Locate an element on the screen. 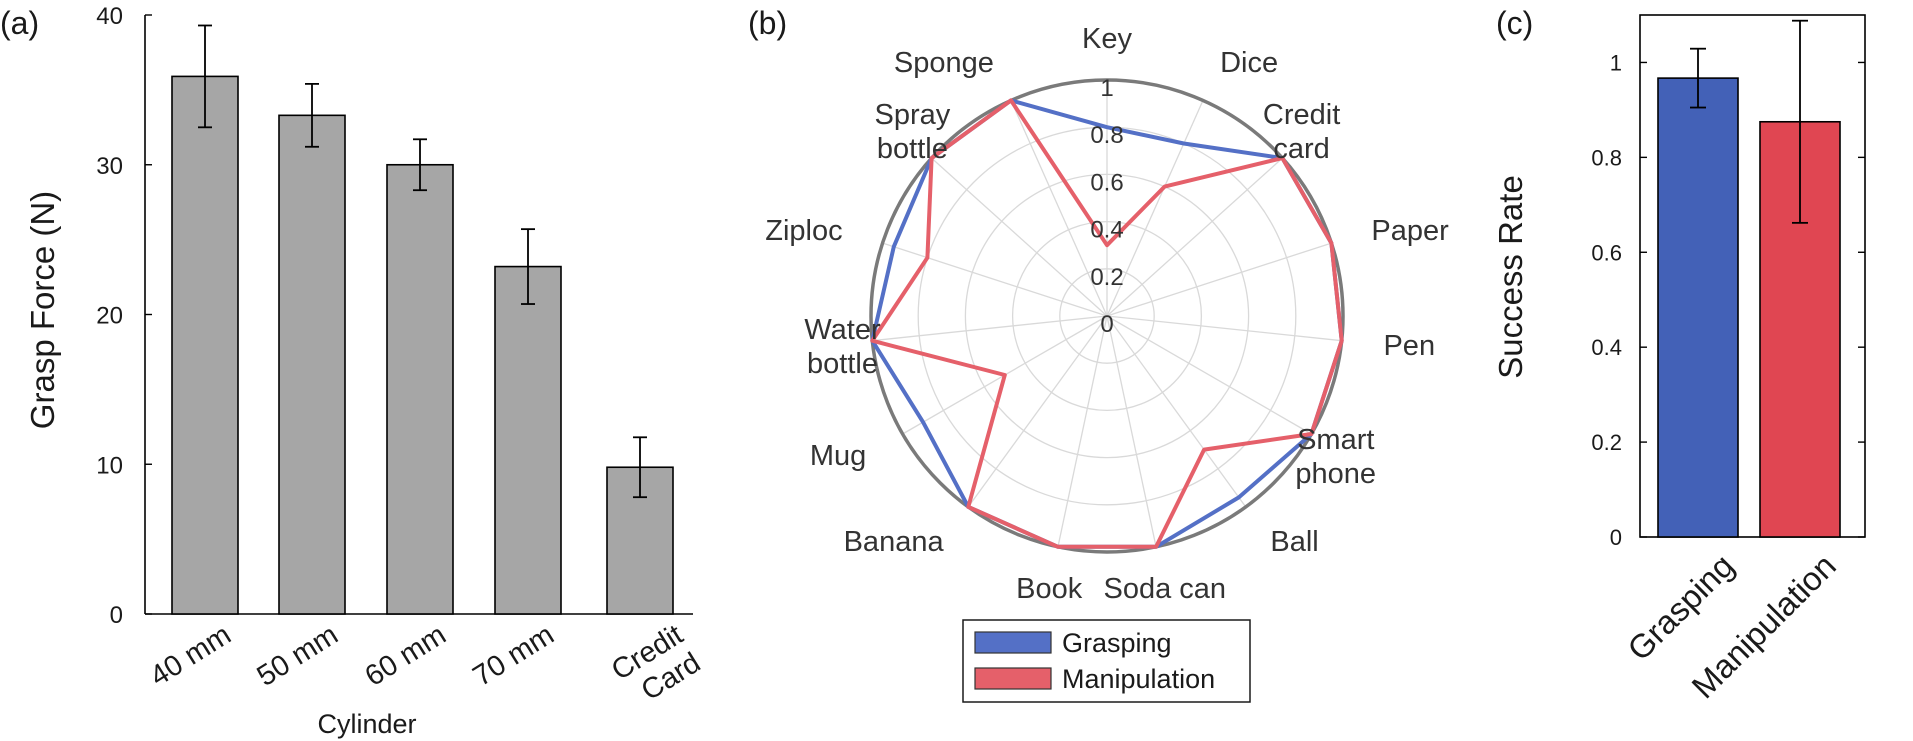  panel-a-tag: (a) is located at coordinates (19, 23).